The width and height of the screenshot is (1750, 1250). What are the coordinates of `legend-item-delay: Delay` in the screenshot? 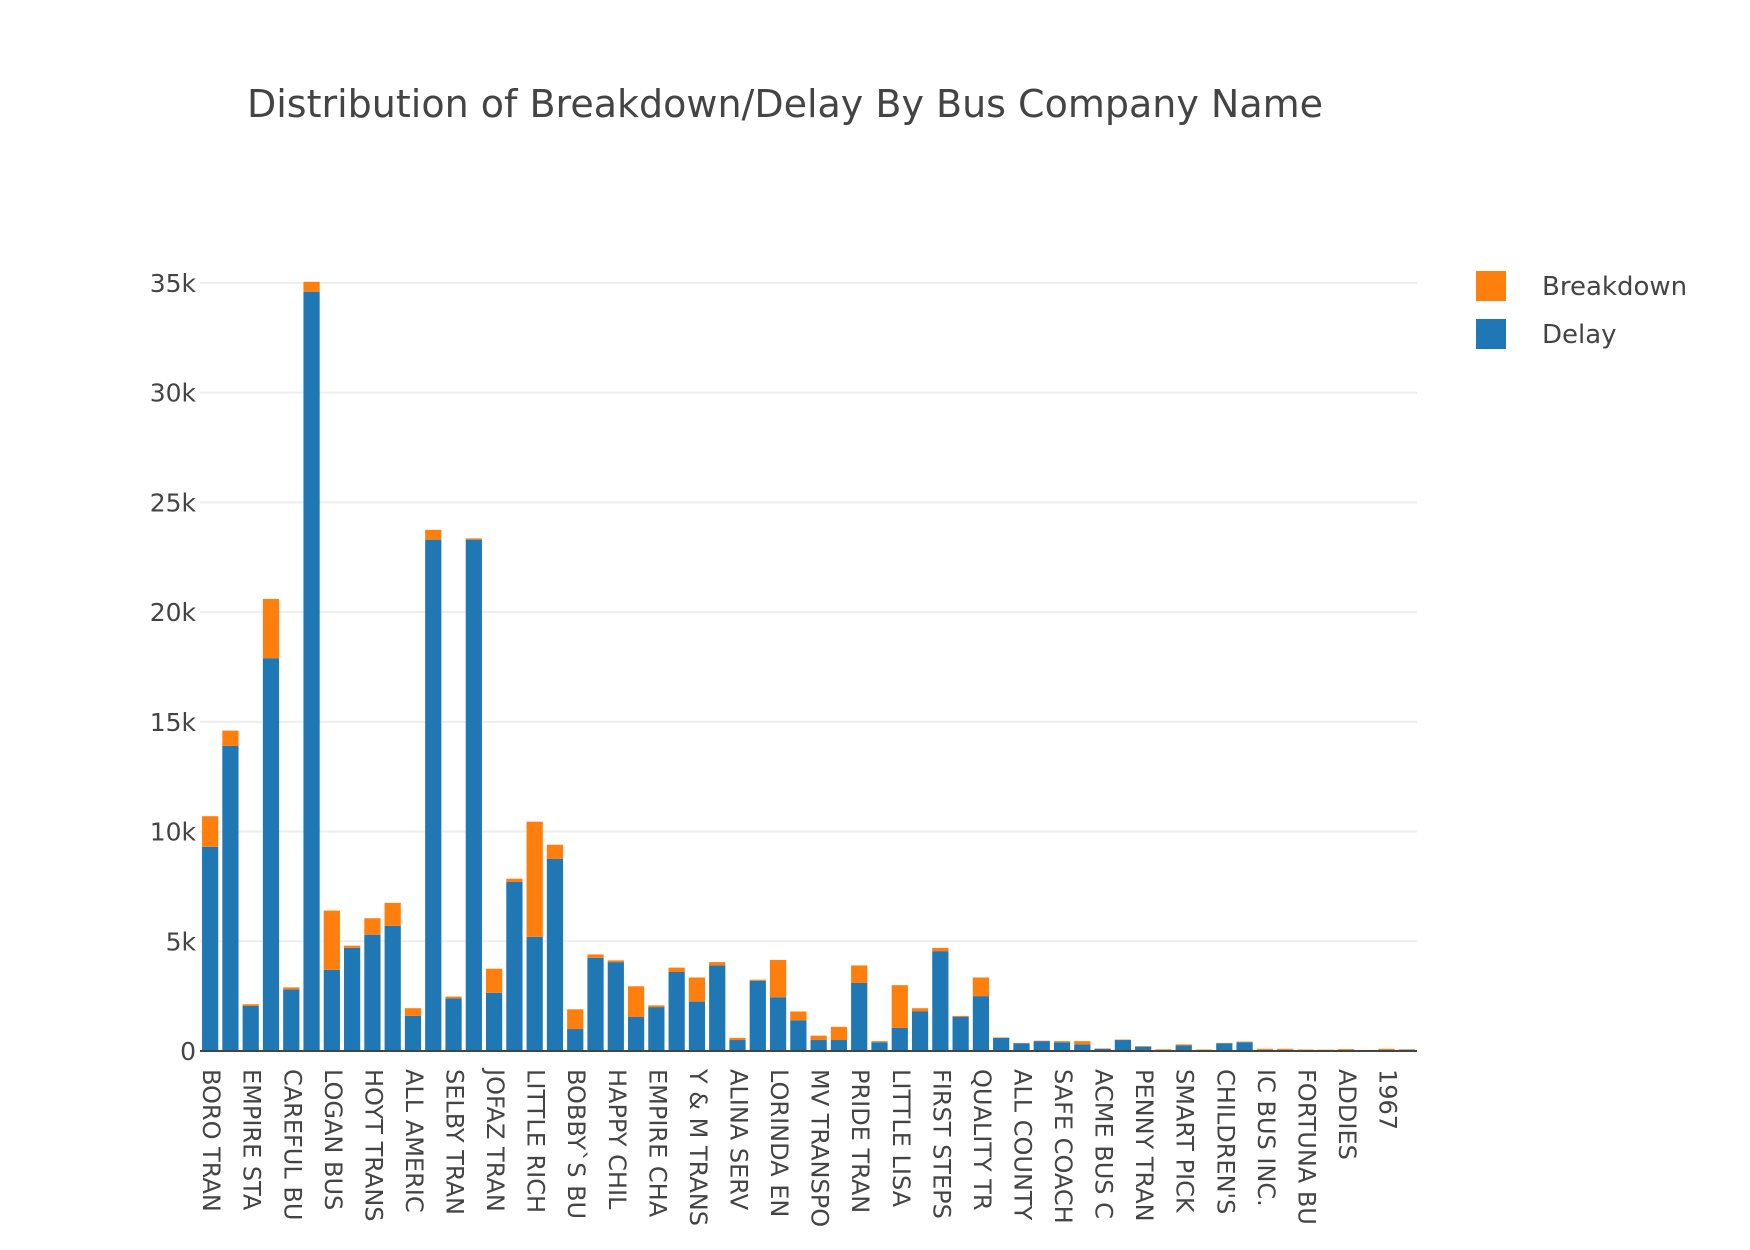 It's located at (1546, 334).